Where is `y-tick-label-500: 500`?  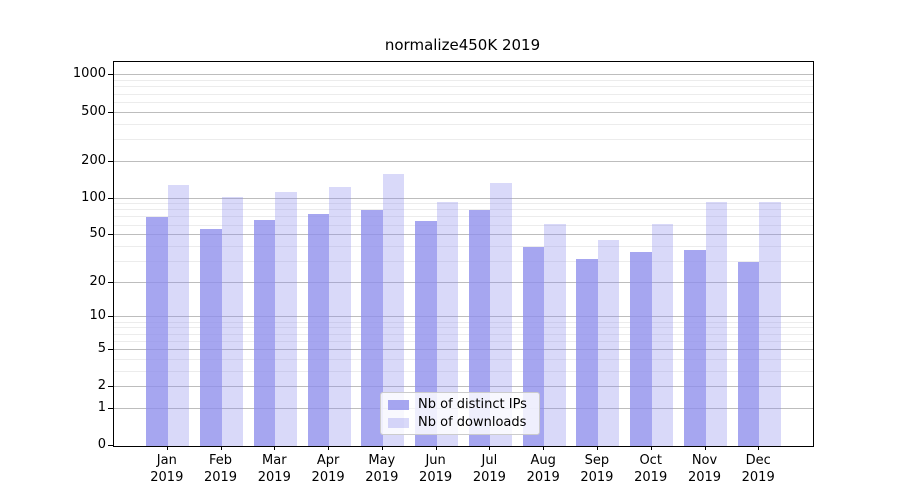 y-tick-label-500: 500 is located at coordinates (93, 111).